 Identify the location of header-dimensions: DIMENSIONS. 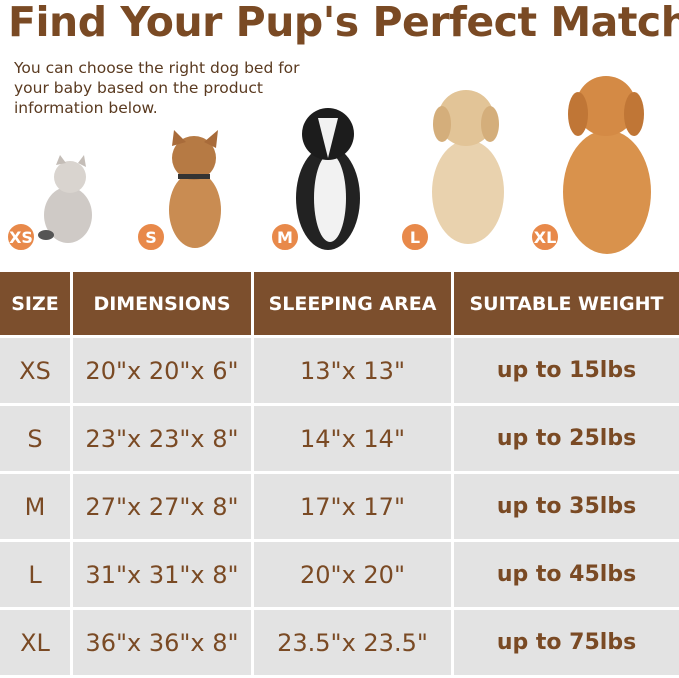
(162, 303).